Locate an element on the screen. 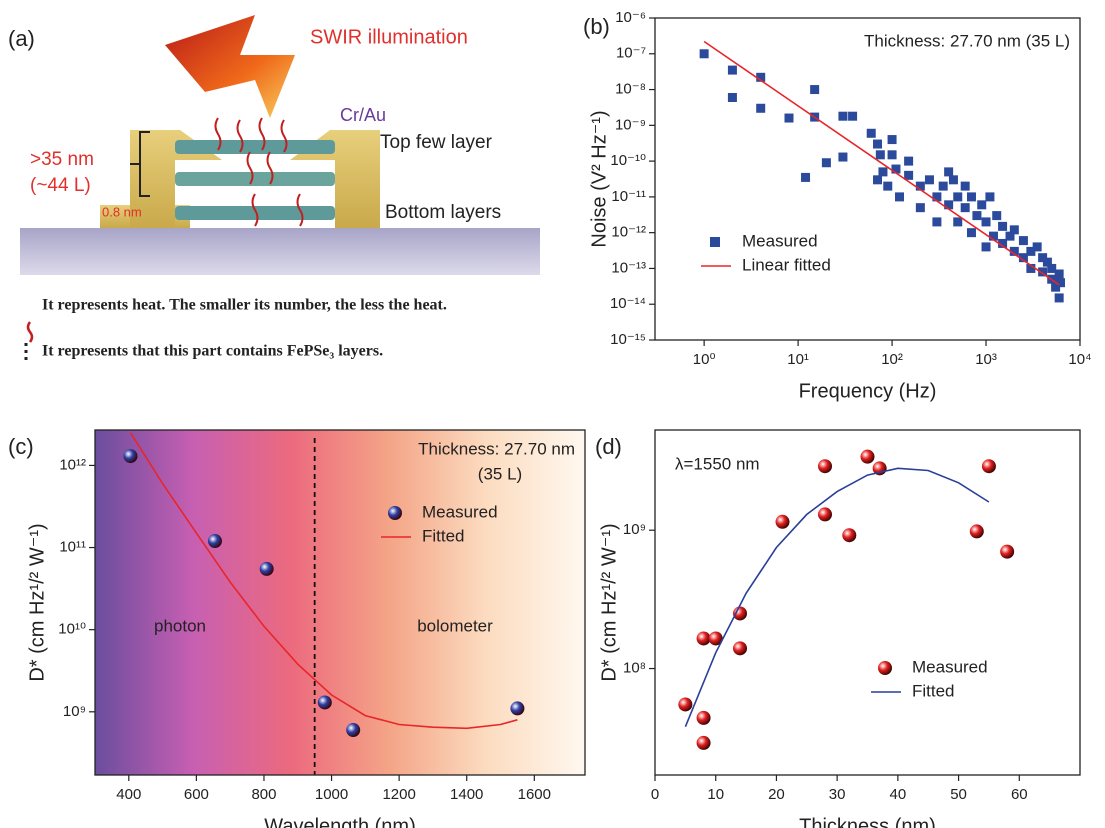 The image size is (1105, 828). x-tick-label: 60 is located at coordinates (1019, 794).